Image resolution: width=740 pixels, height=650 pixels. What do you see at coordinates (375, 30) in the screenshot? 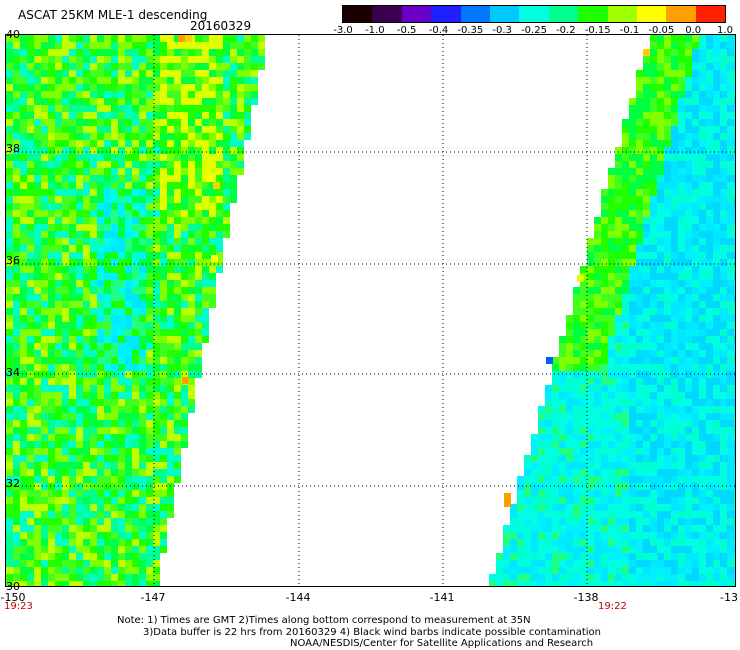
I see `colorbar-tick-label: -1.0` at bounding box center [375, 30].